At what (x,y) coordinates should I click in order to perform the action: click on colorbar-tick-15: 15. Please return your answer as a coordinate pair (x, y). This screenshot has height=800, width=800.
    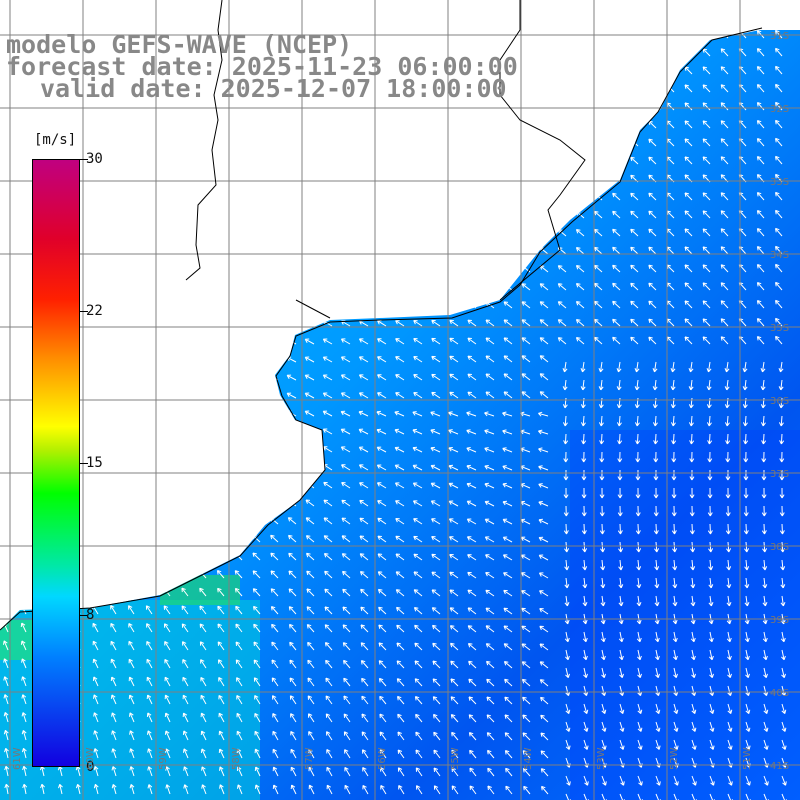
    Looking at the image, I should click on (94, 463).